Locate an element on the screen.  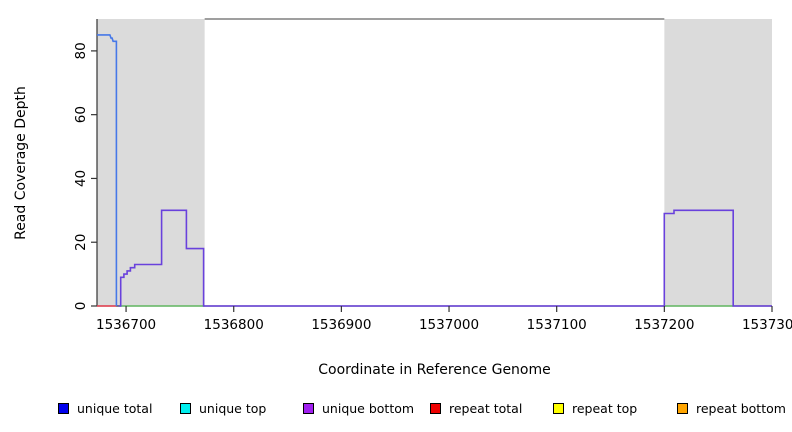
x-tick-label: 1536800 is located at coordinates (234, 325).